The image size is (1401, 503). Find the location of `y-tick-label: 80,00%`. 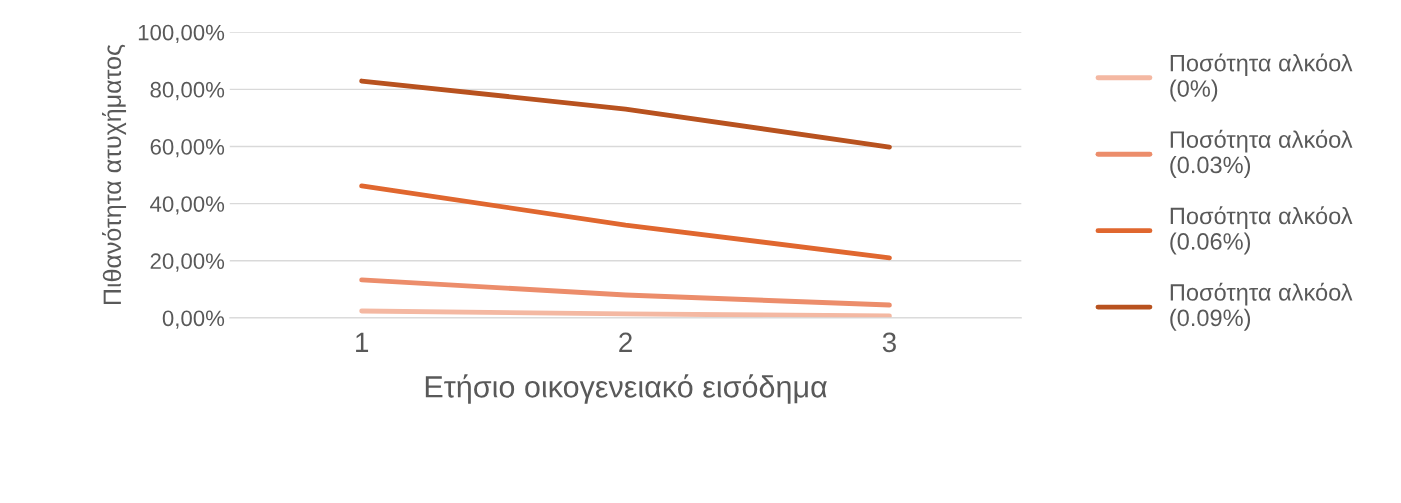

y-tick-label: 80,00% is located at coordinates (187, 91).